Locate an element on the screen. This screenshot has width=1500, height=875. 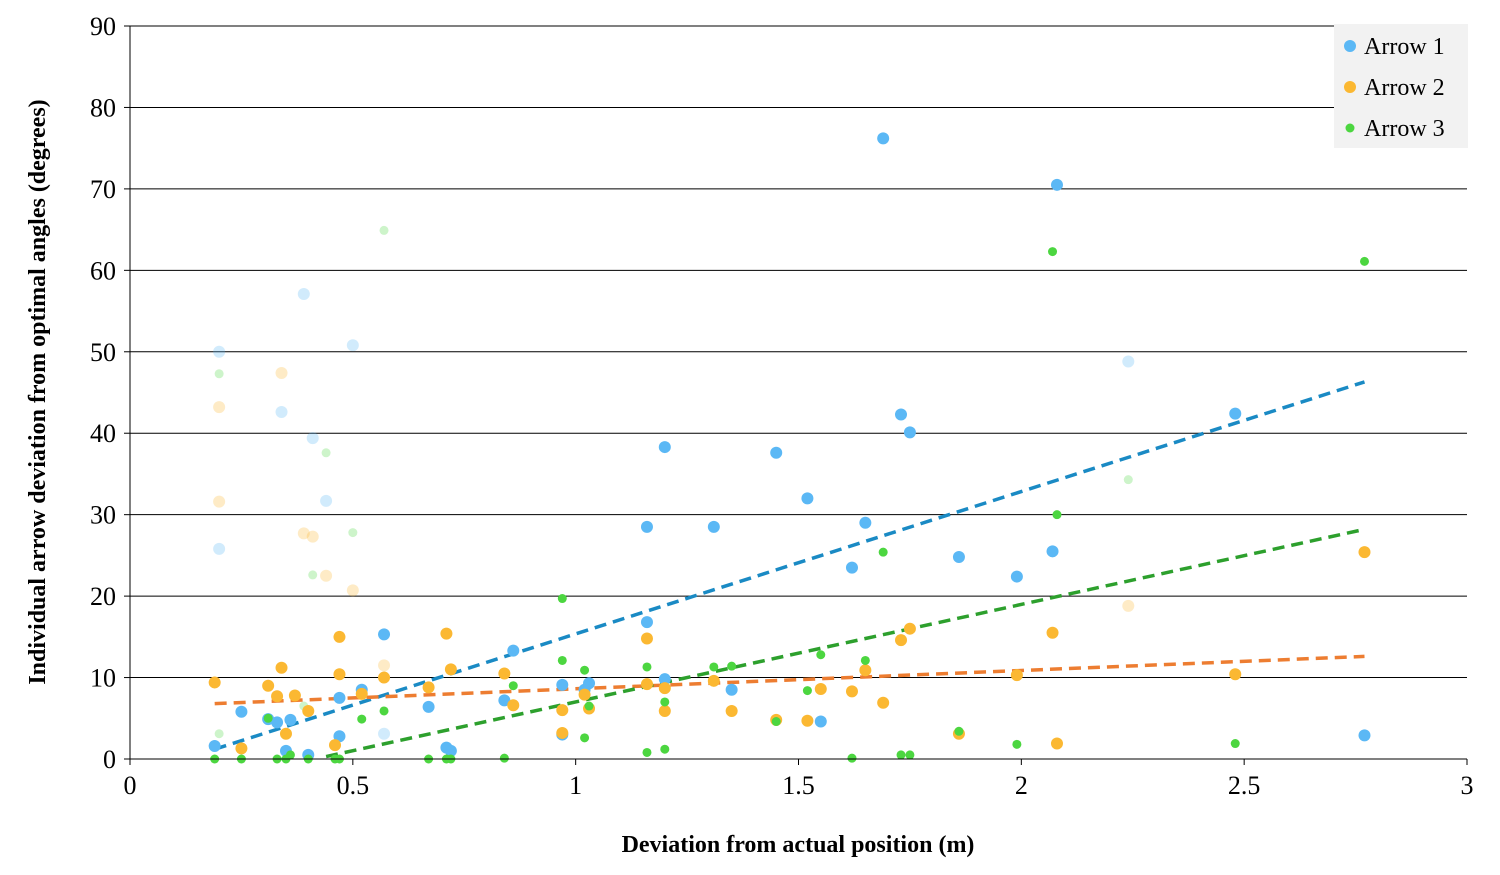
y-tick-label-4: 40 is located at coordinates (103, 433).